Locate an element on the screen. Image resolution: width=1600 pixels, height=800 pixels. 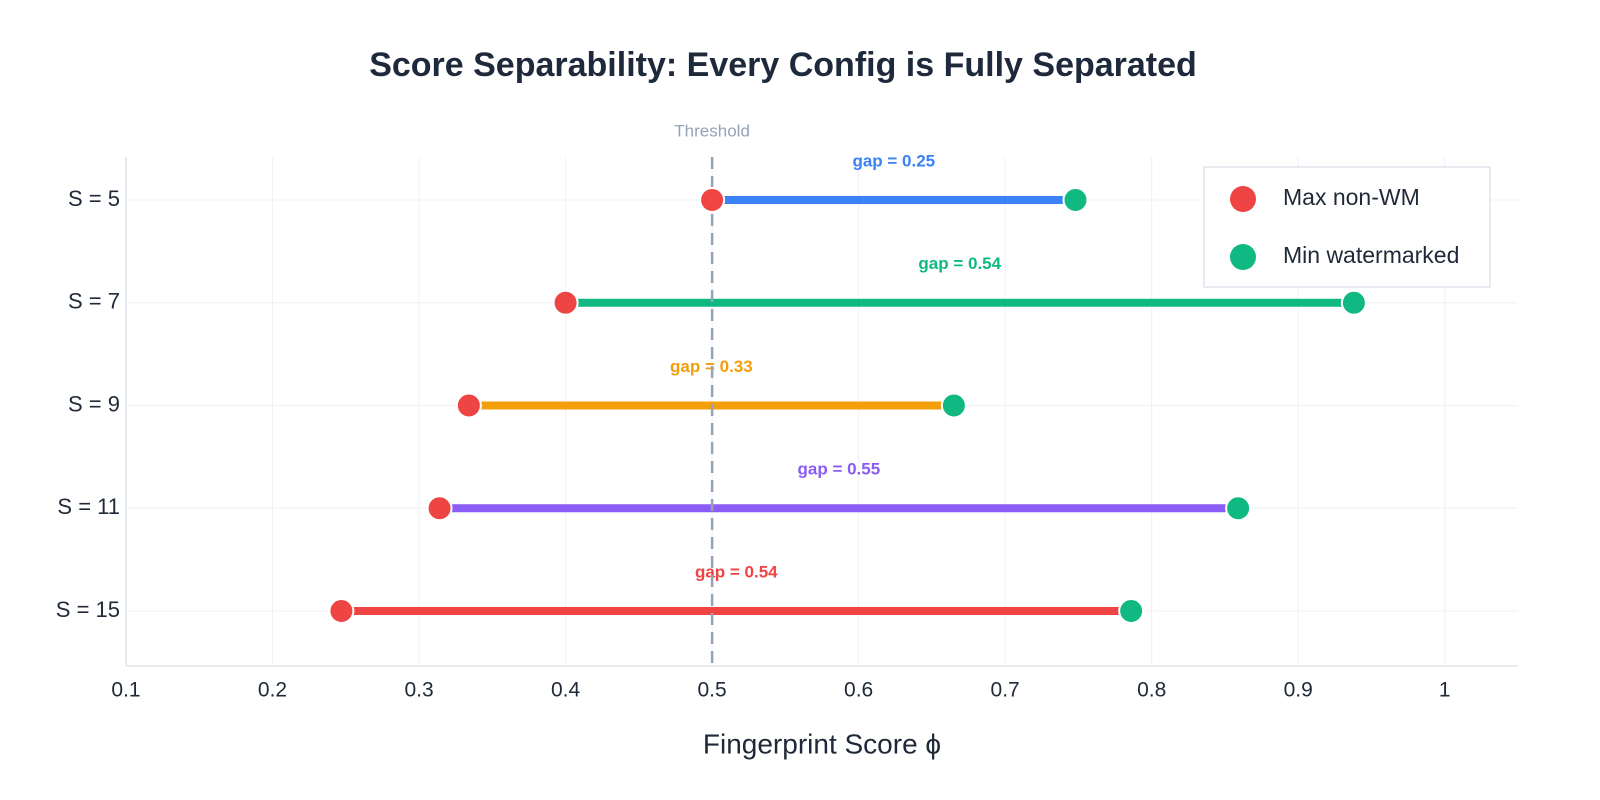
y-tick-label: S = 11 is located at coordinates (88, 506).